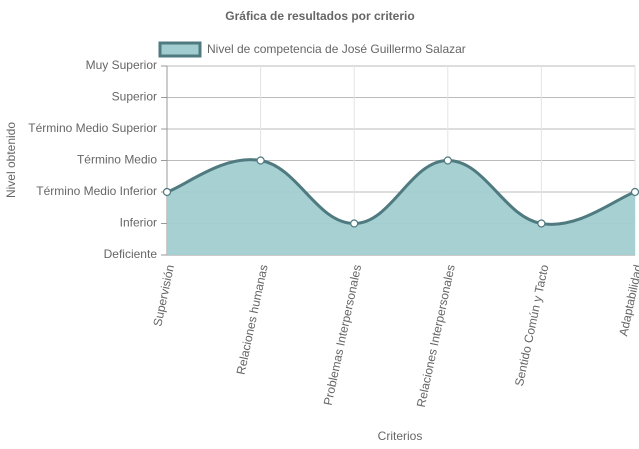 The image size is (639, 449). I want to click on legend-swatch, so click(180, 49).